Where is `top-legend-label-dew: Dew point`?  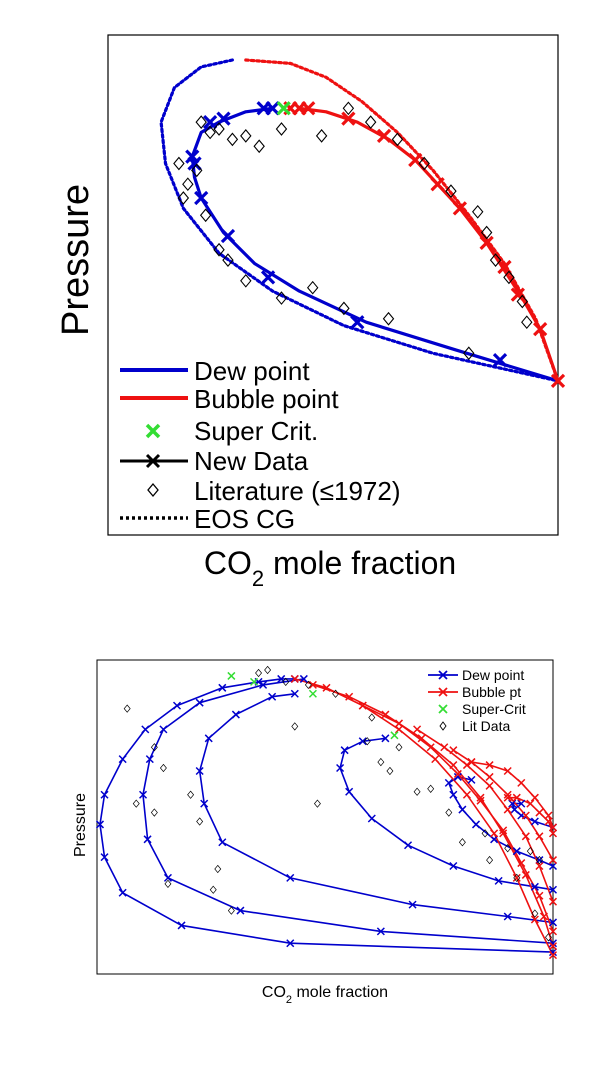 top-legend-label-dew: Dew point is located at coordinates (252, 371).